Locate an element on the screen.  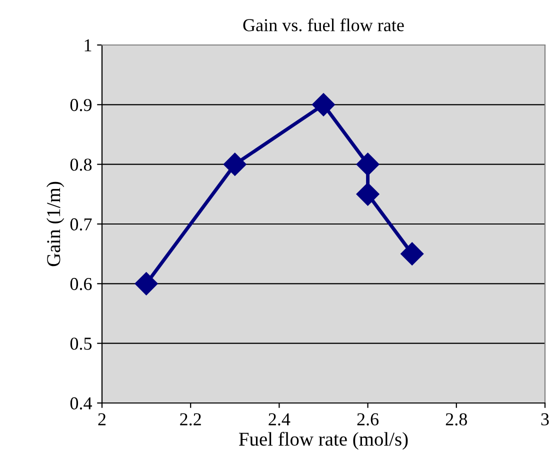
y-tick-label: 0.6 is located at coordinates (81, 284).